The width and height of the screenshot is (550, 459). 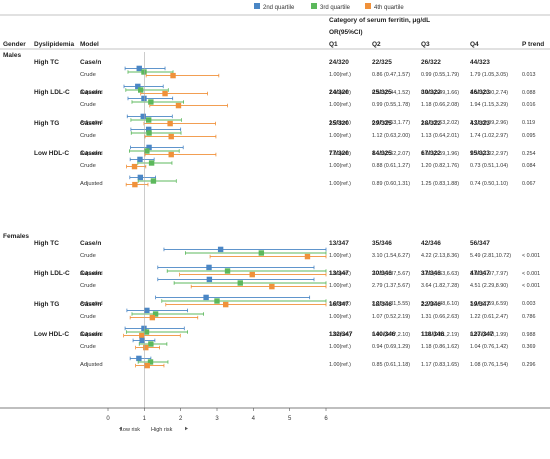 I want to click on high-risk-arrow, so click(x=186, y=428).